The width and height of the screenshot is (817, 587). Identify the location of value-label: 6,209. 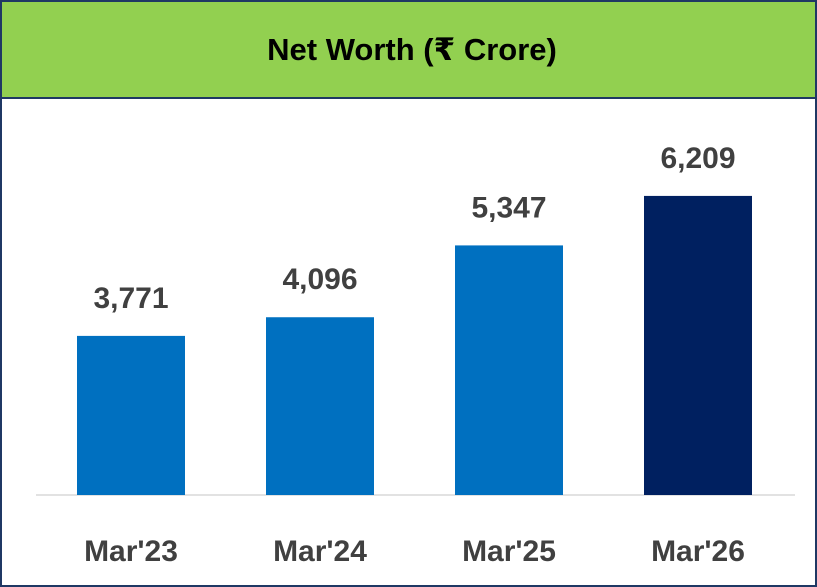
(697, 158).